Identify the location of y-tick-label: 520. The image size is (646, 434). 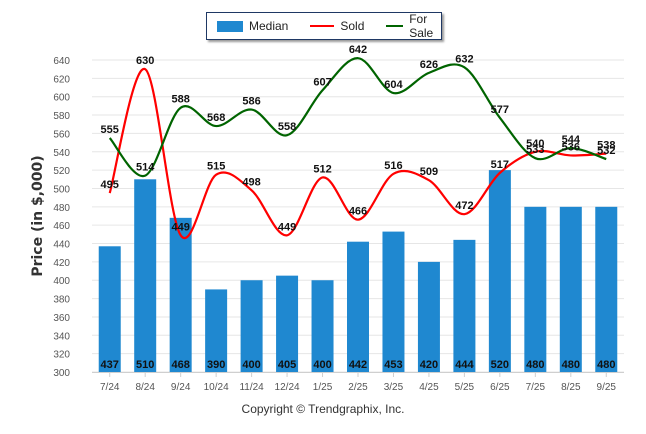
(61, 171).